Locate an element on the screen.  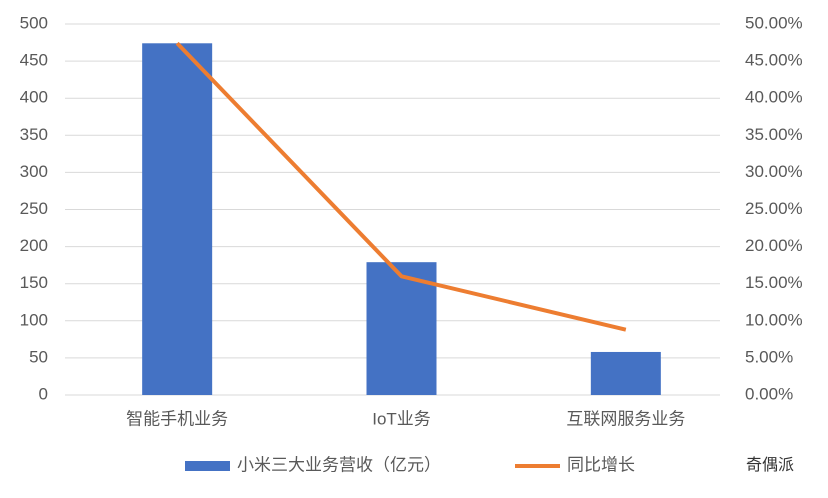
y-tick-label: 0 is located at coordinates (43, 393).